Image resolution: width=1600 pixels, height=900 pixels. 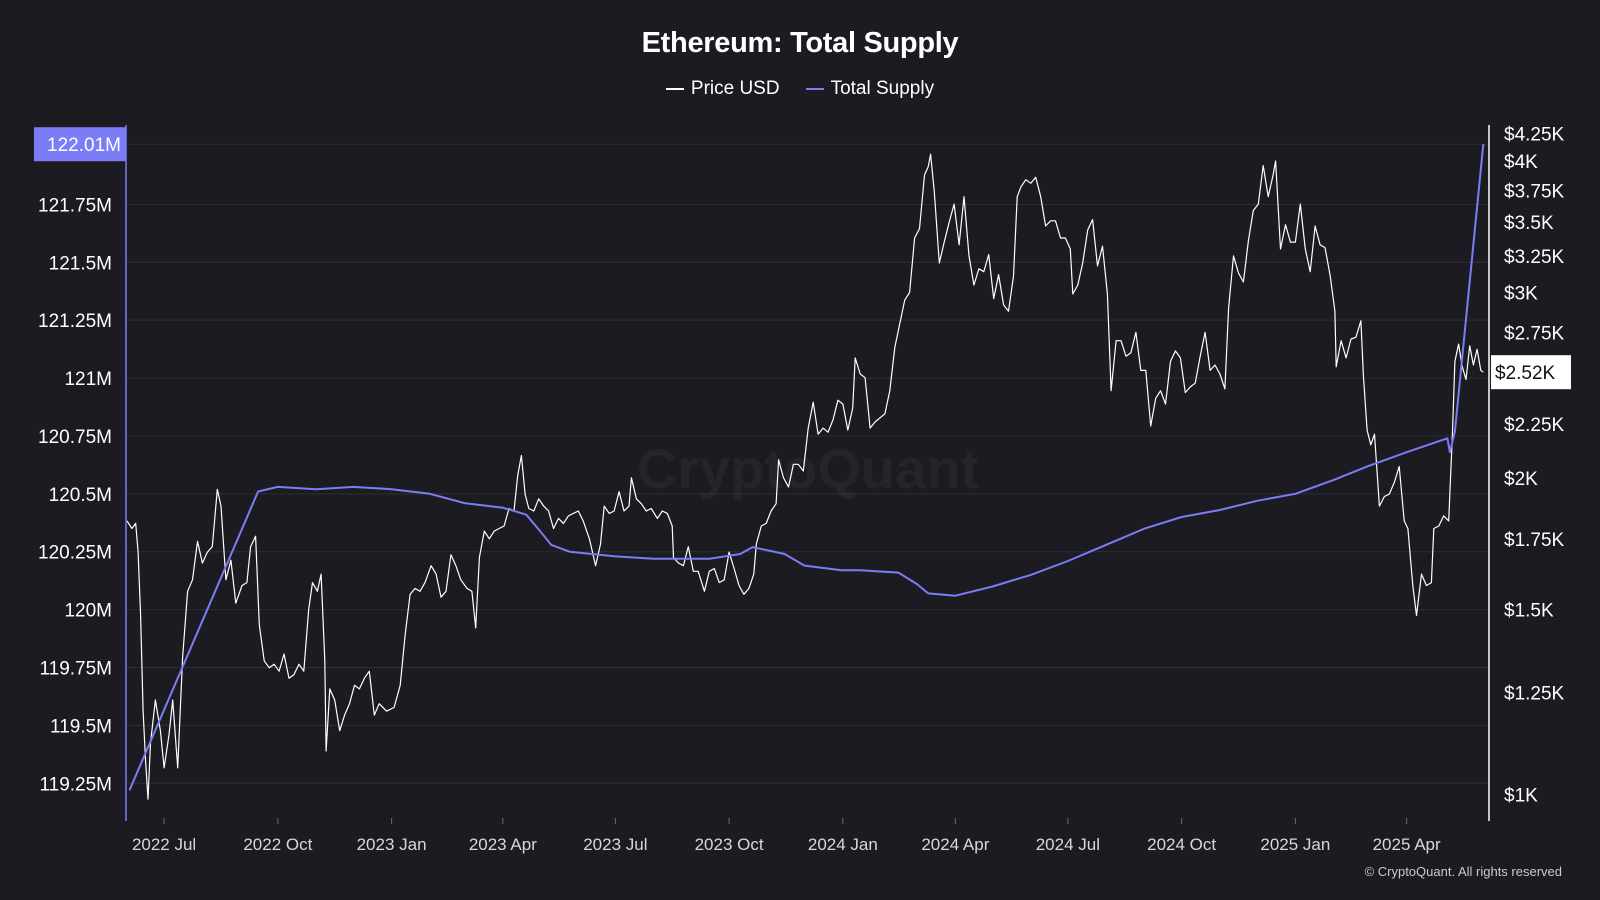 I want to click on right-tick-label: $1.75K, so click(x=1534, y=540).